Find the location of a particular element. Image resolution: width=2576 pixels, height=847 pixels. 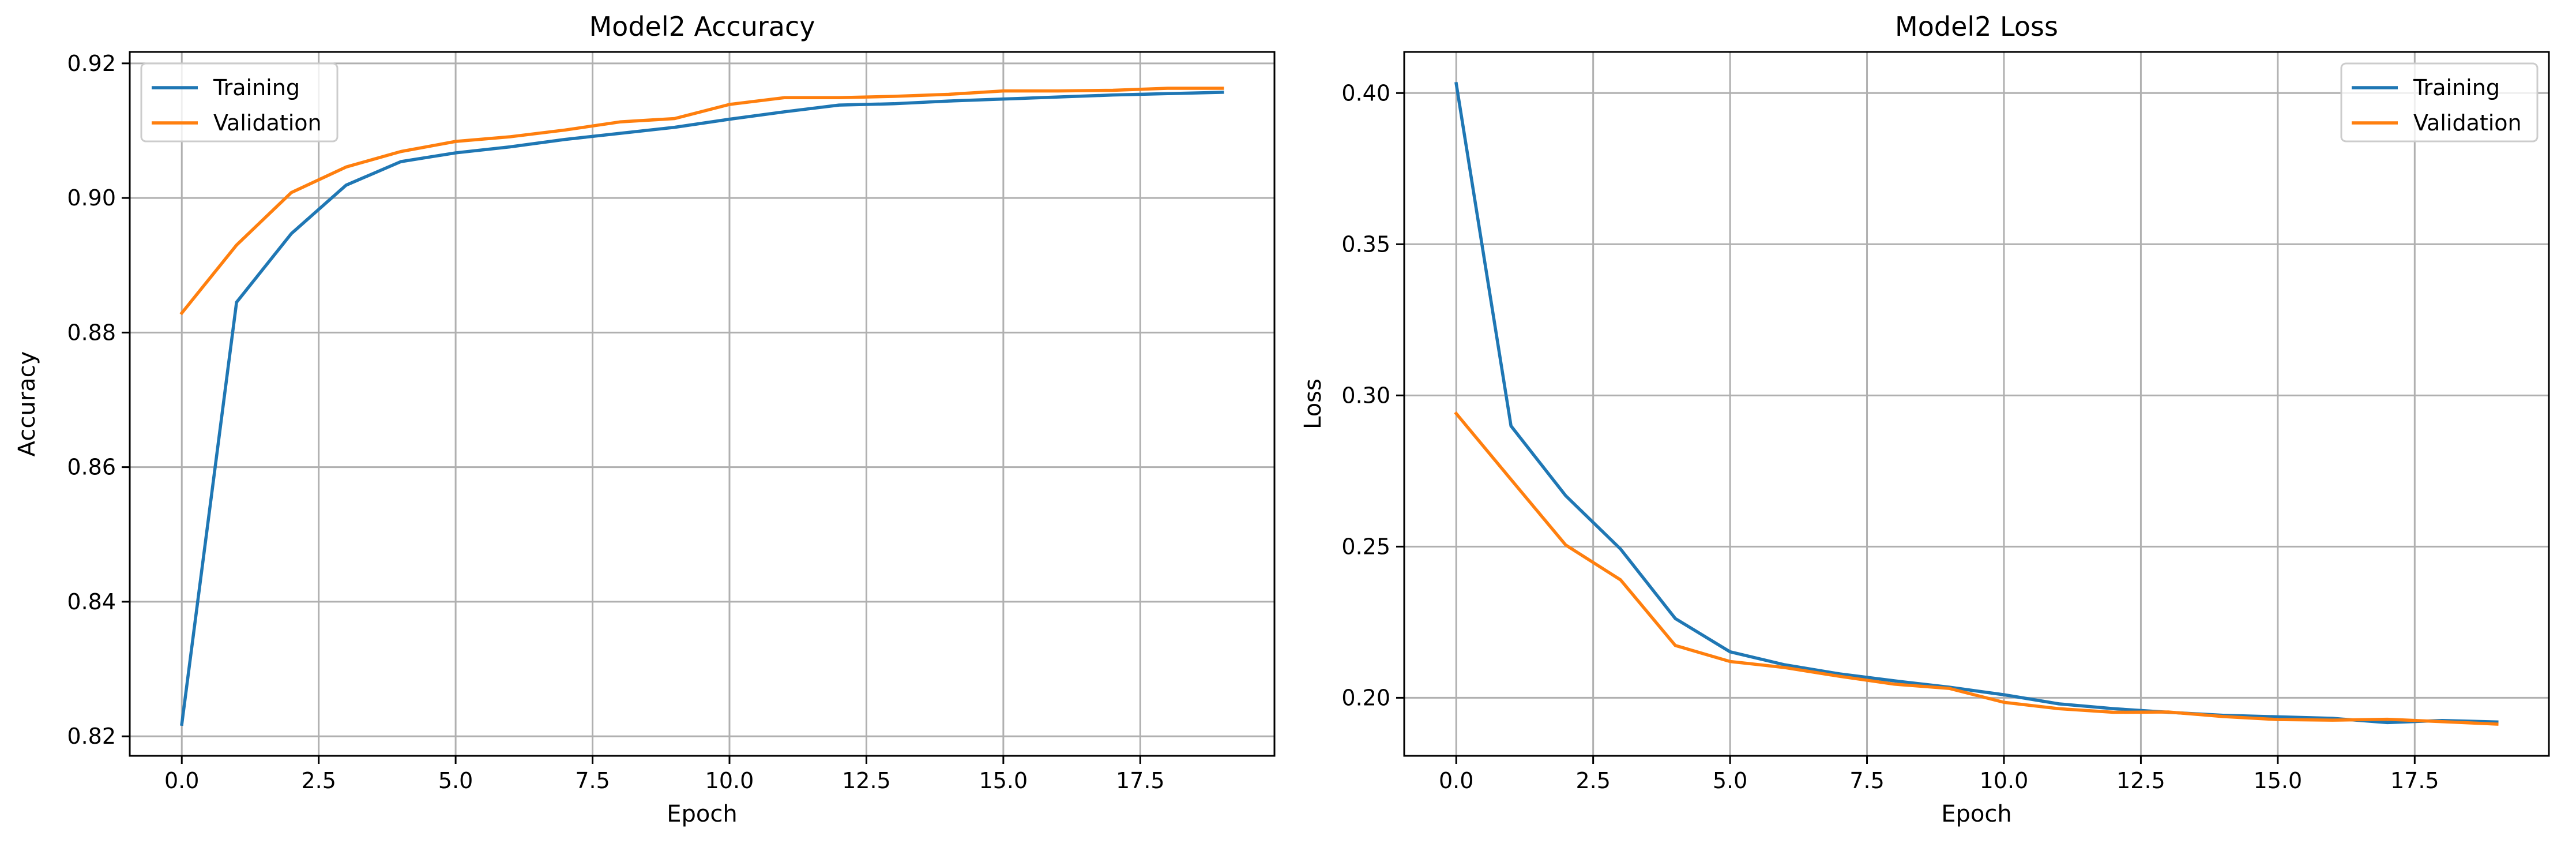

chart1-xtick-label-2: 5.0 is located at coordinates (455, 781).